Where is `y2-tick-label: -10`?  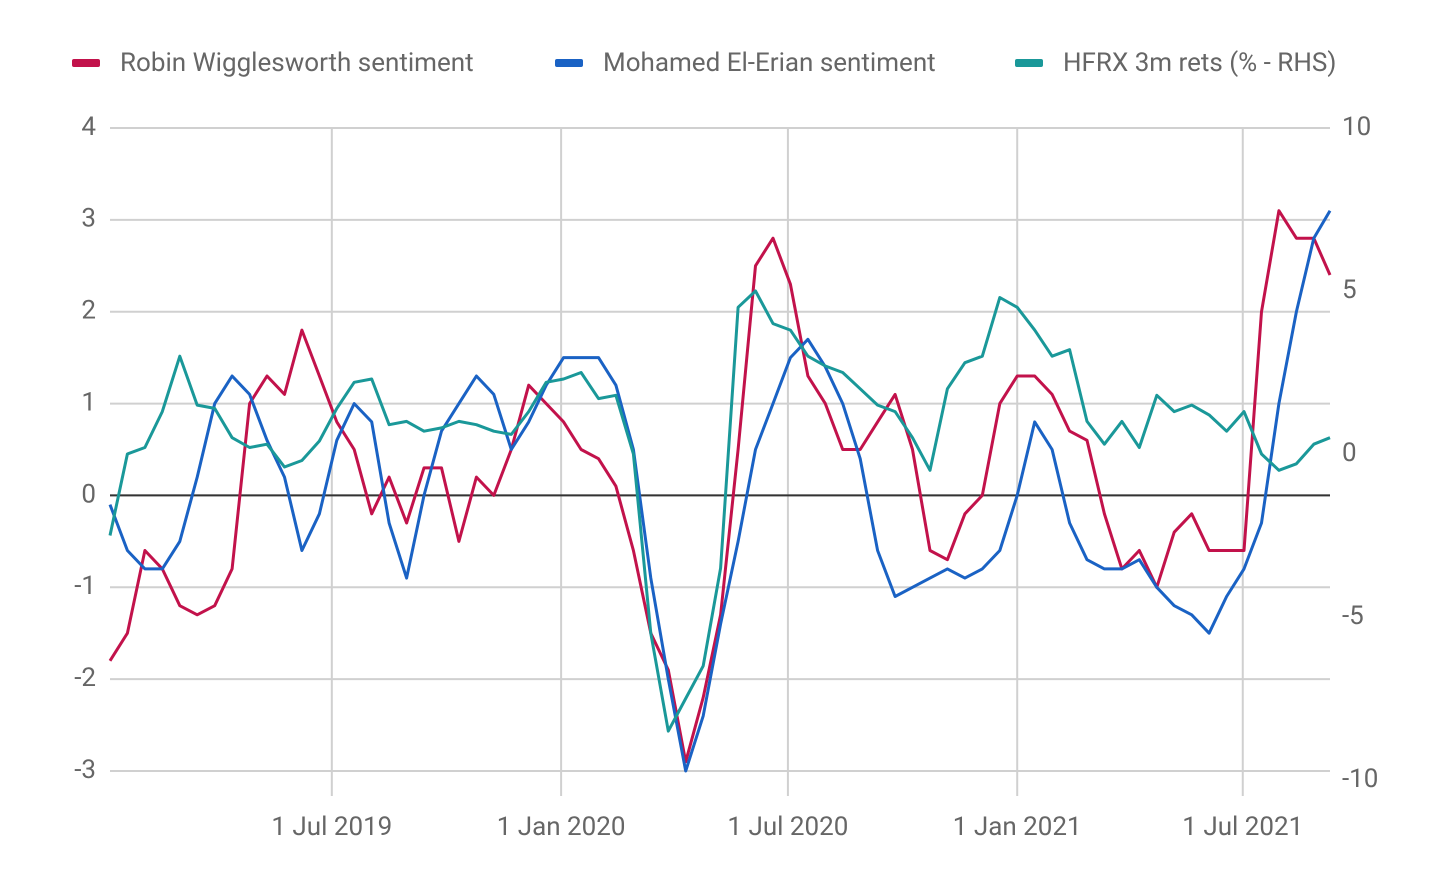
y2-tick-label: -10 is located at coordinates (1360, 779).